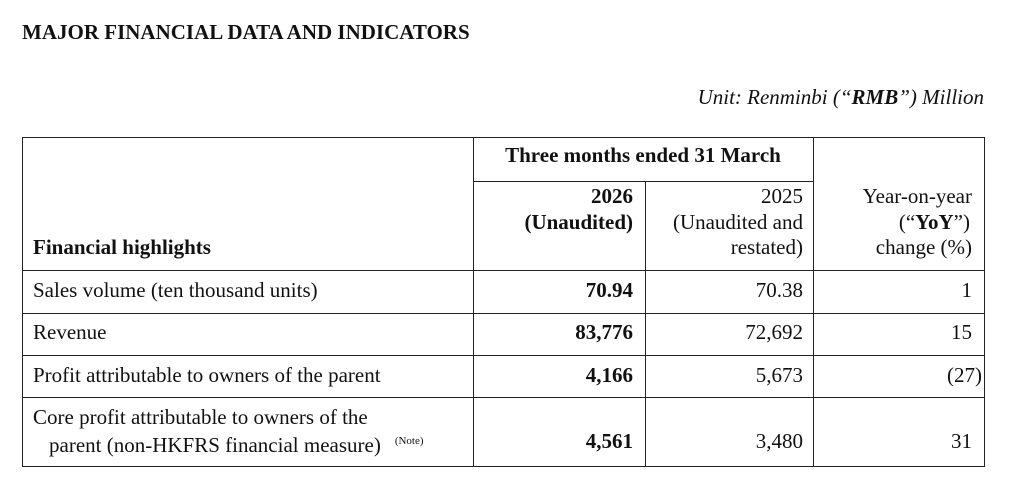  Describe the element at coordinates (609, 441) in the screenshot. I see `current-value: 4,561` at that location.